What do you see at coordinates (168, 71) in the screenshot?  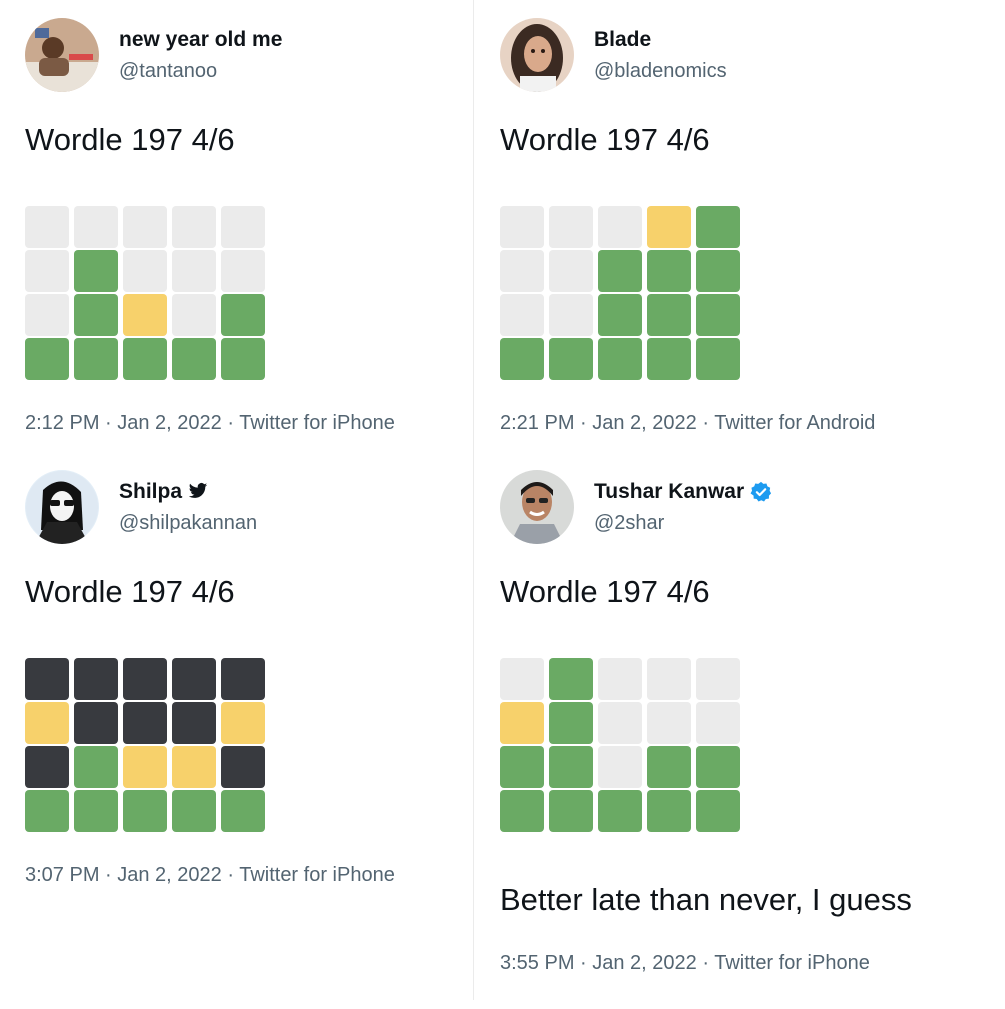 I see `user-handle: @tantanoo` at bounding box center [168, 71].